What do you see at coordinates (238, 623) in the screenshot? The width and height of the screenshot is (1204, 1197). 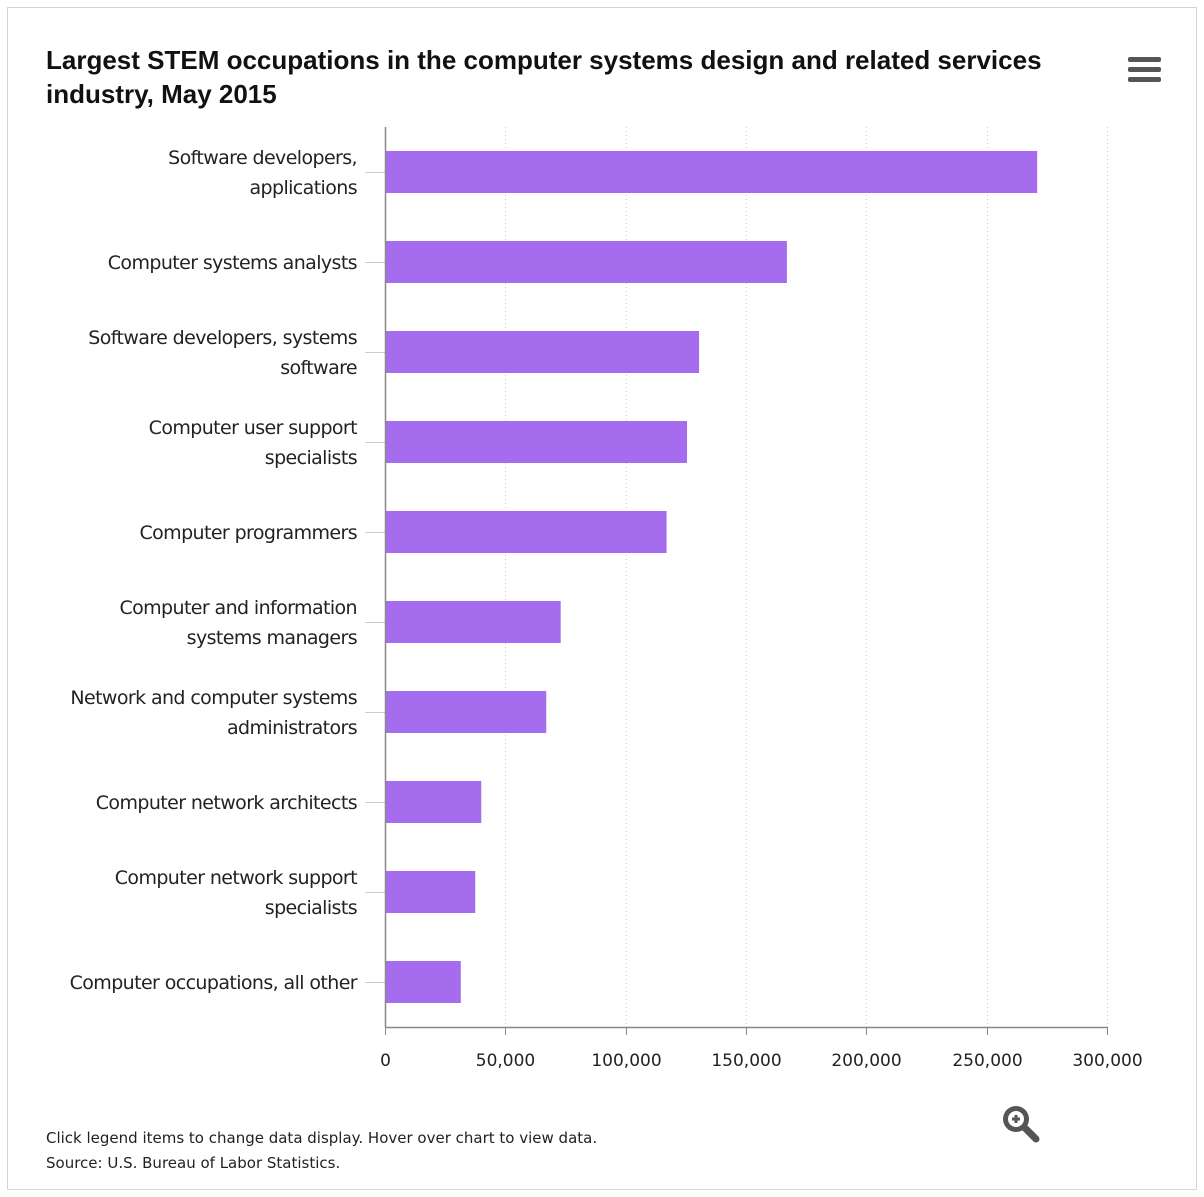 I see `category-label: Computer and information systems managers` at bounding box center [238, 623].